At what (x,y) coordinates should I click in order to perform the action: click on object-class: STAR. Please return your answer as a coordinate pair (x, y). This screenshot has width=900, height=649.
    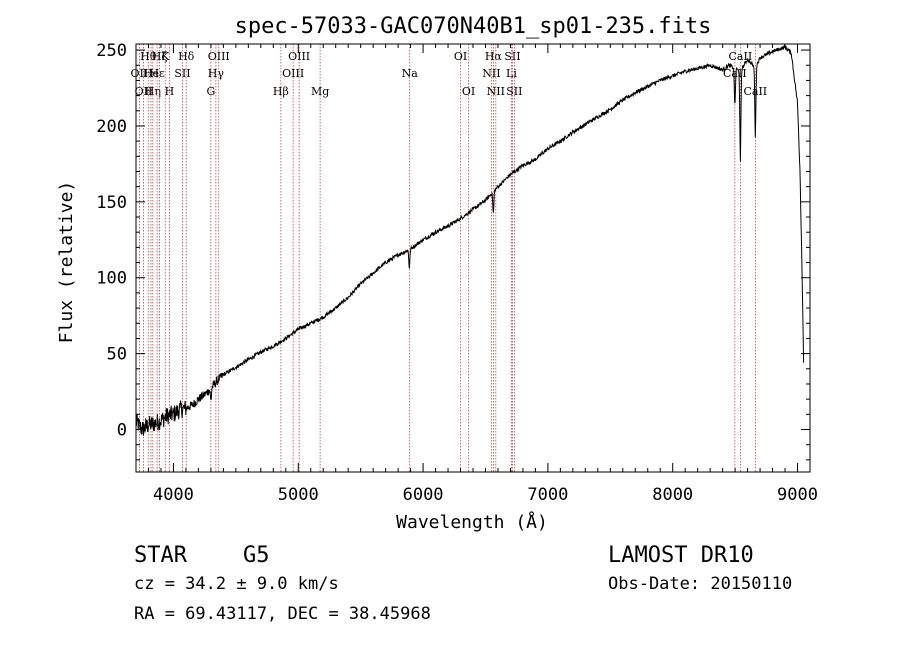
    Looking at the image, I should click on (161, 555).